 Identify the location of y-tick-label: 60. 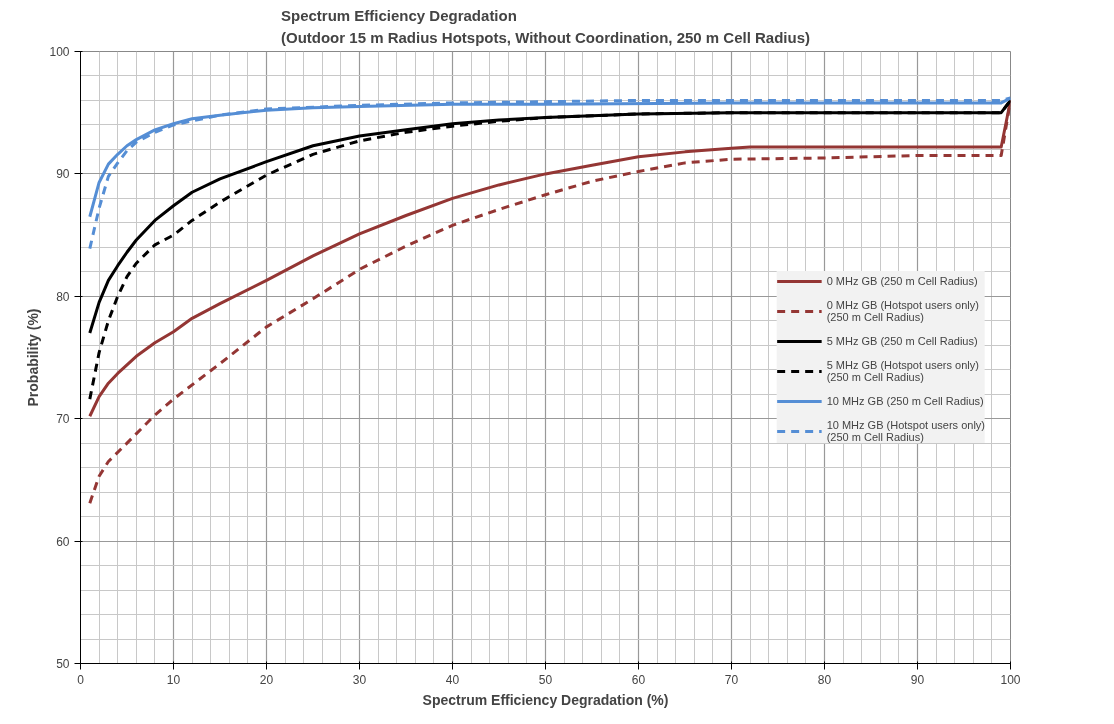
(63, 541).